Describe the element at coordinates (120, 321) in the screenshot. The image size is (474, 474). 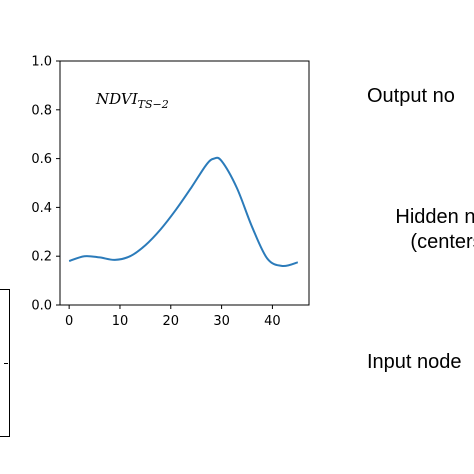
I see `x-tick-label: 10` at that location.